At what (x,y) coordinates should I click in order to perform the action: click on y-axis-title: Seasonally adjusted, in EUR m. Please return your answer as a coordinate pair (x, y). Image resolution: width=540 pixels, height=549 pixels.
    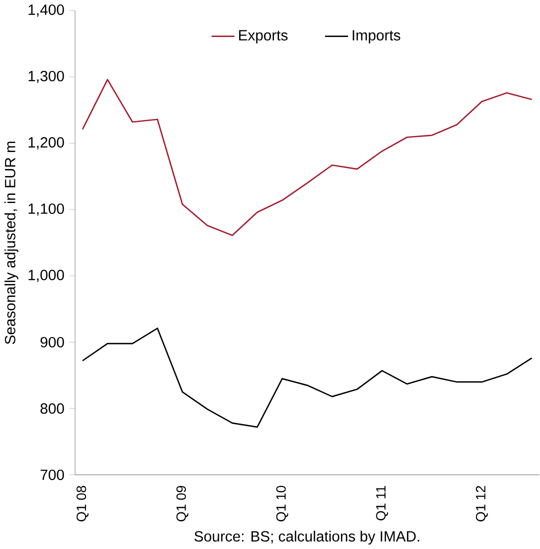
    Looking at the image, I should click on (11, 243).